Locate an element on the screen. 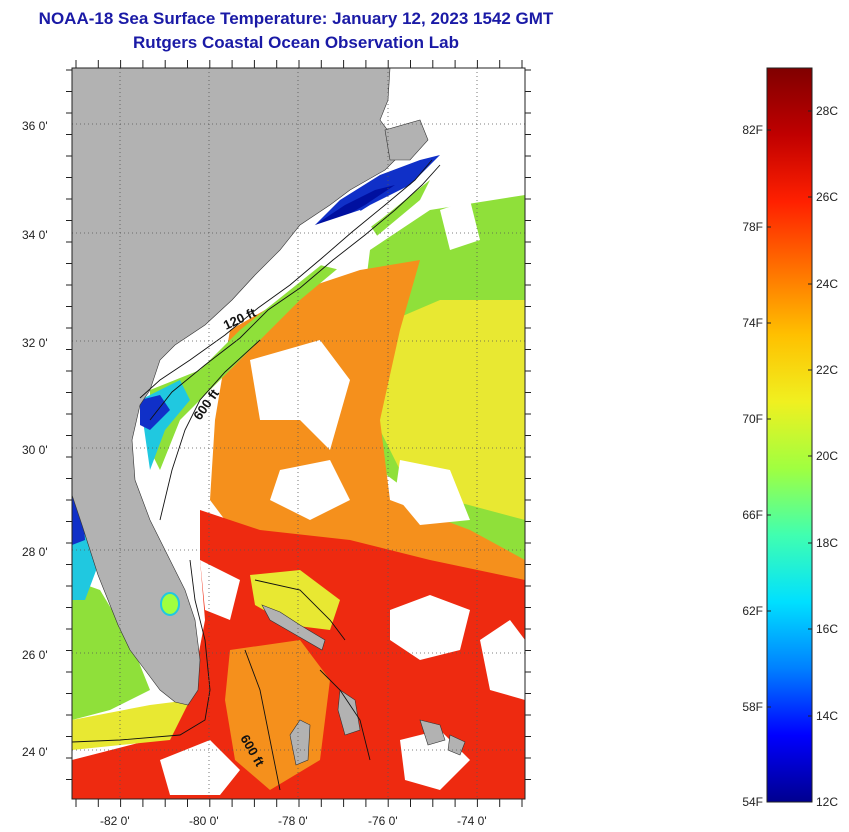 This screenshot has height=832, width=849. lat-label: 28 0' is located at coordinates (35, 552).